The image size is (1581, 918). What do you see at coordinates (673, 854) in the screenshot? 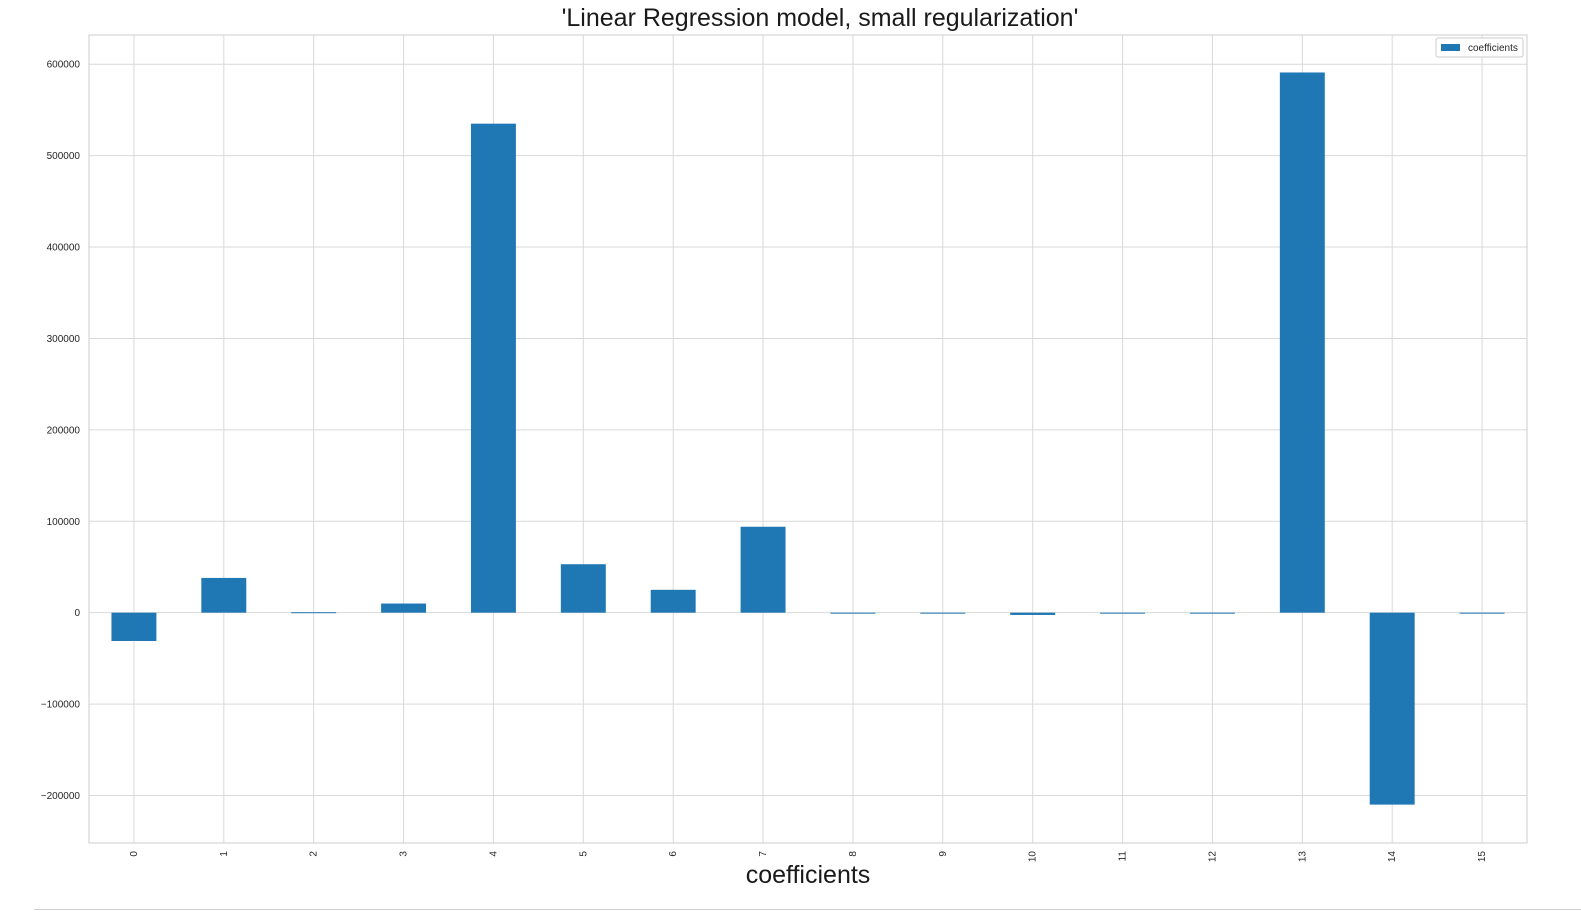
I see `x-tick-label: 6` at bounding box center [673, 854].